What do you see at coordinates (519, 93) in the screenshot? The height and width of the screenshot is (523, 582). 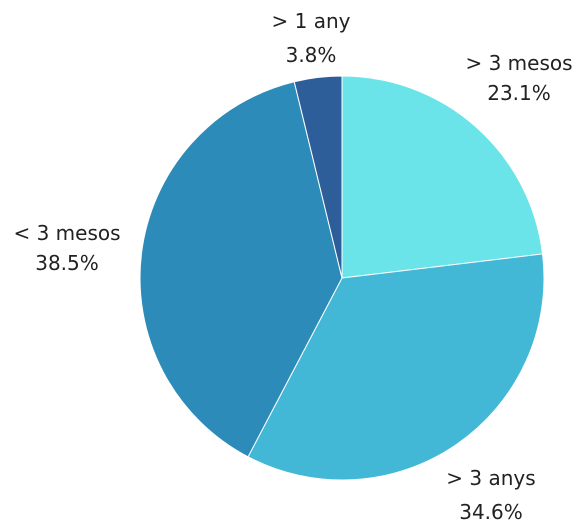 I see `slice-value-label: 23.1%` at bounding box center [519, 93].